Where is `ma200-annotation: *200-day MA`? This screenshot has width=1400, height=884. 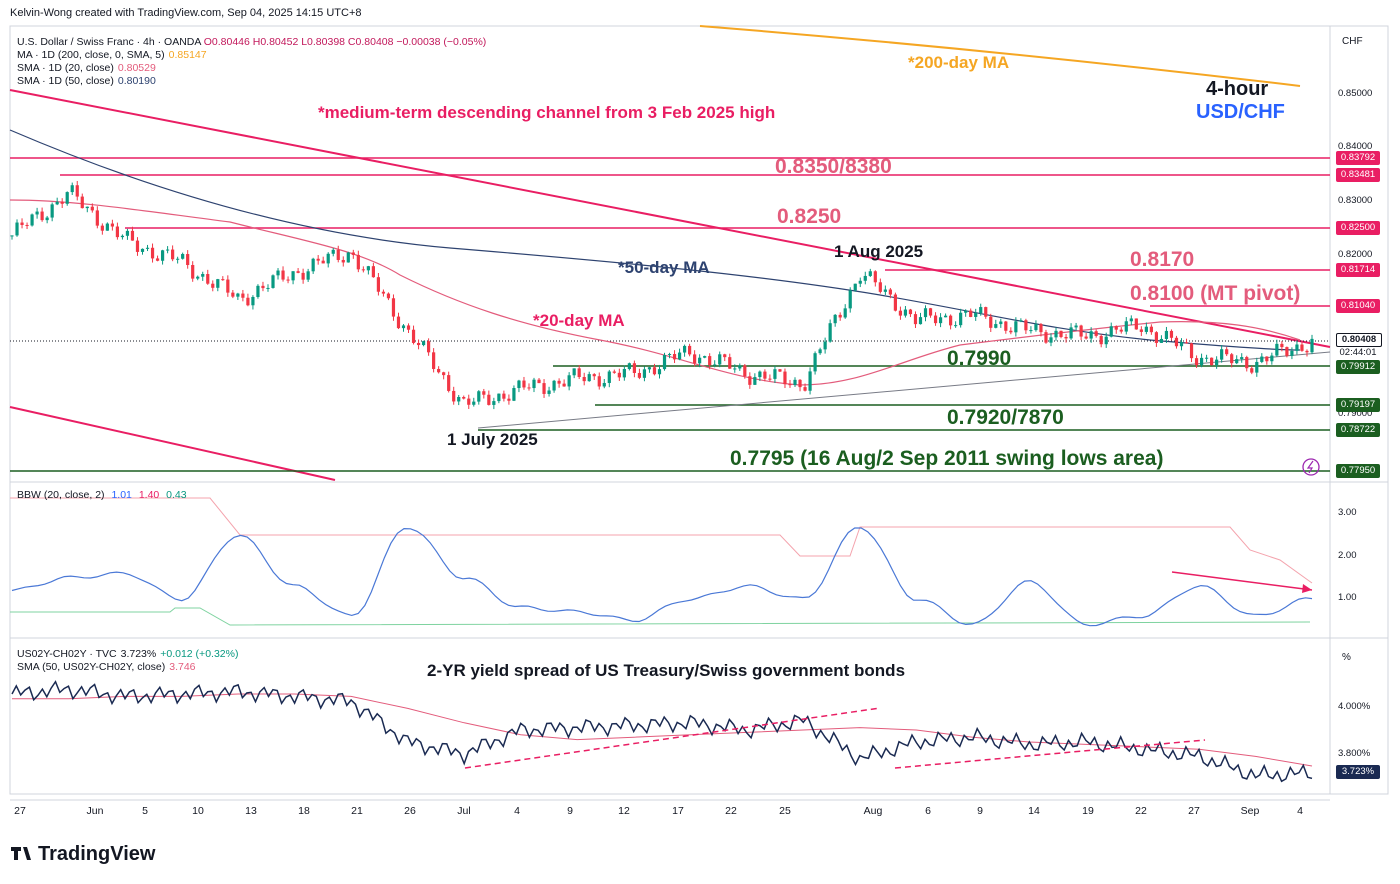 ma200-annotation: *200-day MA is located at coordinates (959, 62).